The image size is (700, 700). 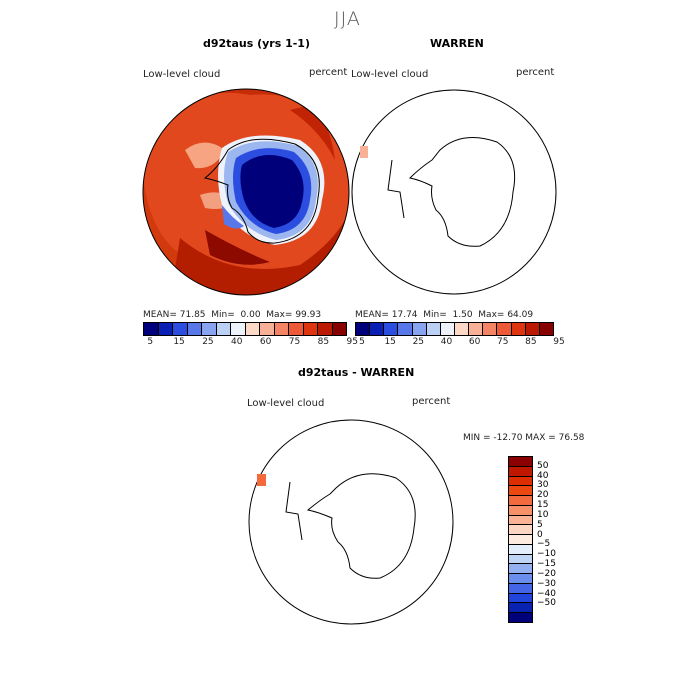 What do you see at coordinates (540, 524) in the screenshot?
I see `difference-colorbar-tick-label: 5` at bounding box center [540, 524].